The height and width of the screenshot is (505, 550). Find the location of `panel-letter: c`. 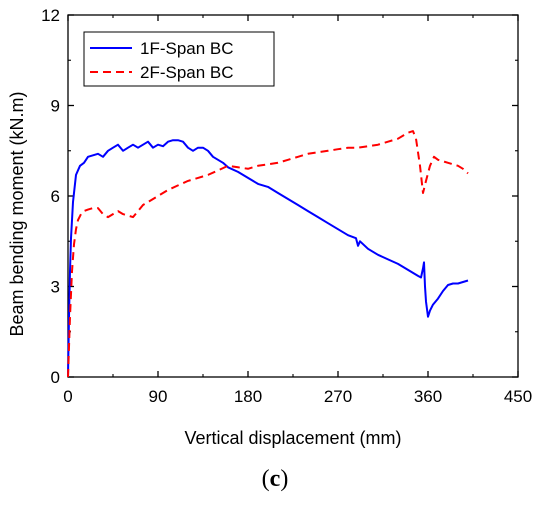

panel-letter: c is located at coordinates (275, 479).